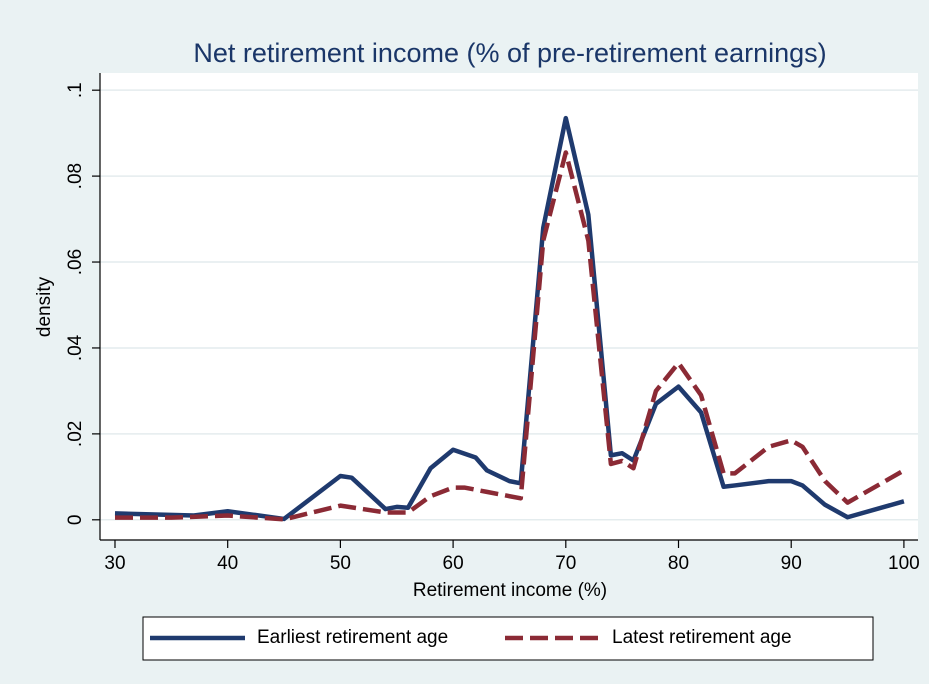  Describe the element at coordinates (352, 637) in the screenshot. I see `legend-label: Earliest retirement age` at that location.